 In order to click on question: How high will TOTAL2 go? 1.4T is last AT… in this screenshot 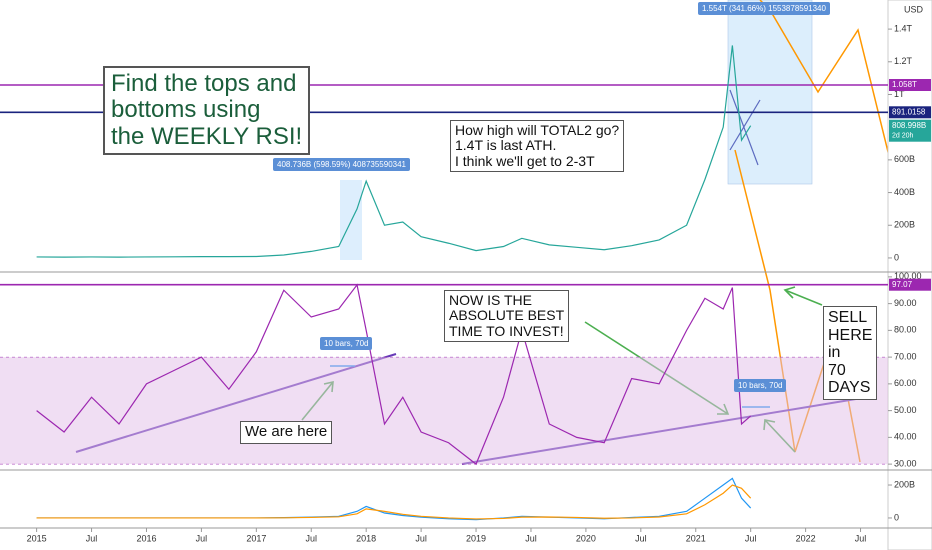, I will do `click(537, 146)`.